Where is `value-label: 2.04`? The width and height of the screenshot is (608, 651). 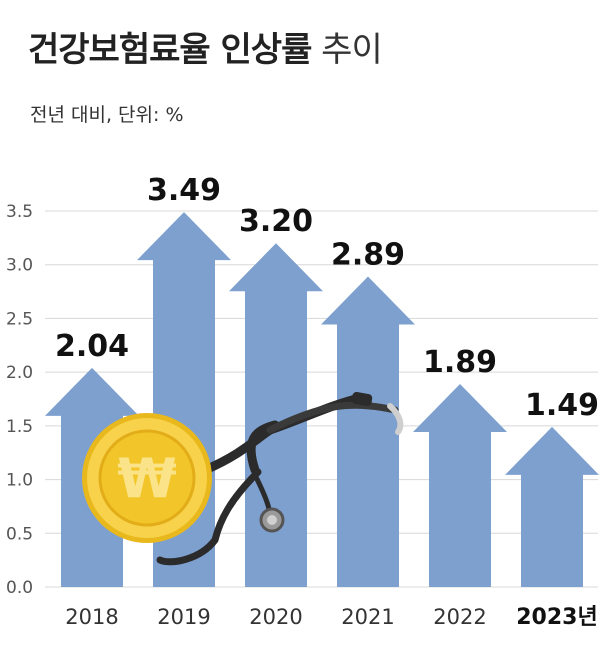 value-label: 2.04 is located at coordinates (92, 346).